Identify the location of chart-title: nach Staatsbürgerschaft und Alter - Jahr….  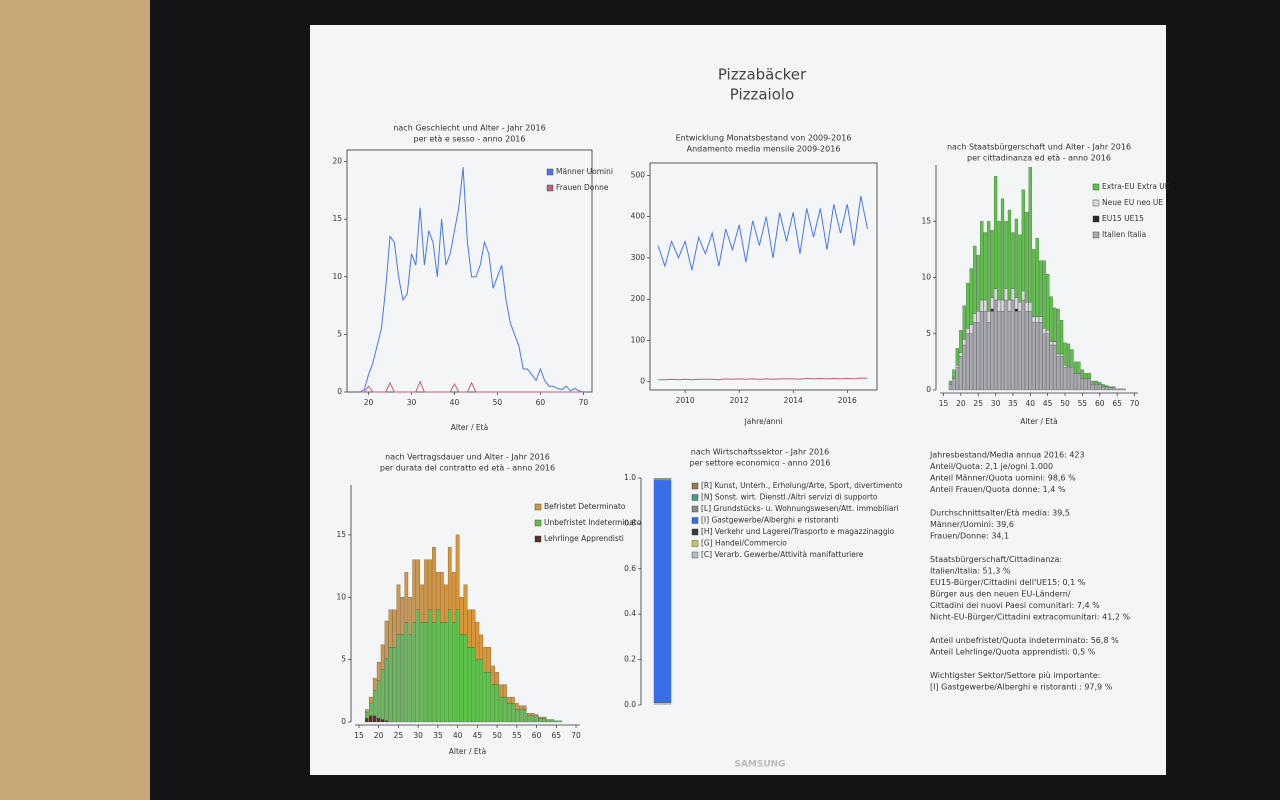
(1039, 147).